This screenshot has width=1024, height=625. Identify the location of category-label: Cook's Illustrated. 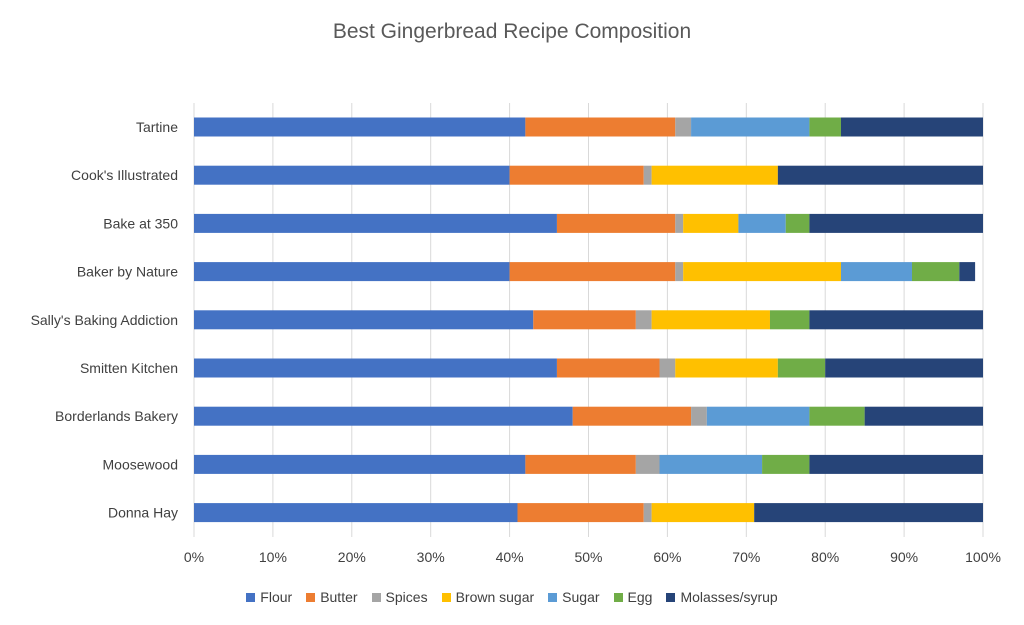
(124, 175).